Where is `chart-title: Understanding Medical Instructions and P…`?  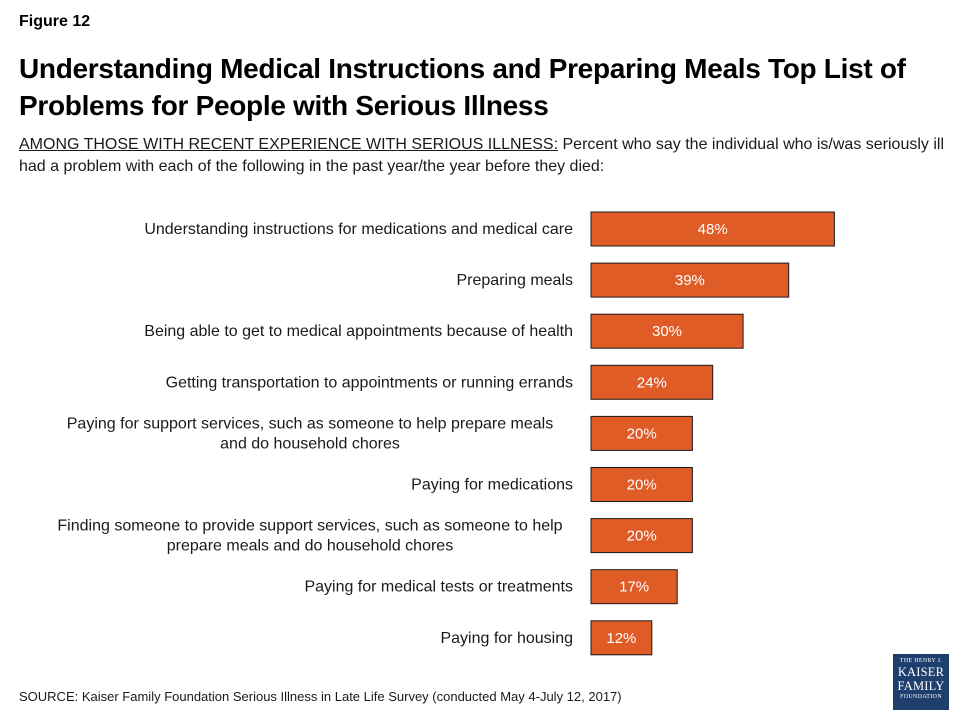 chart-title: Understanding Medical Instructions and P… is located at coordinates (462, 87).